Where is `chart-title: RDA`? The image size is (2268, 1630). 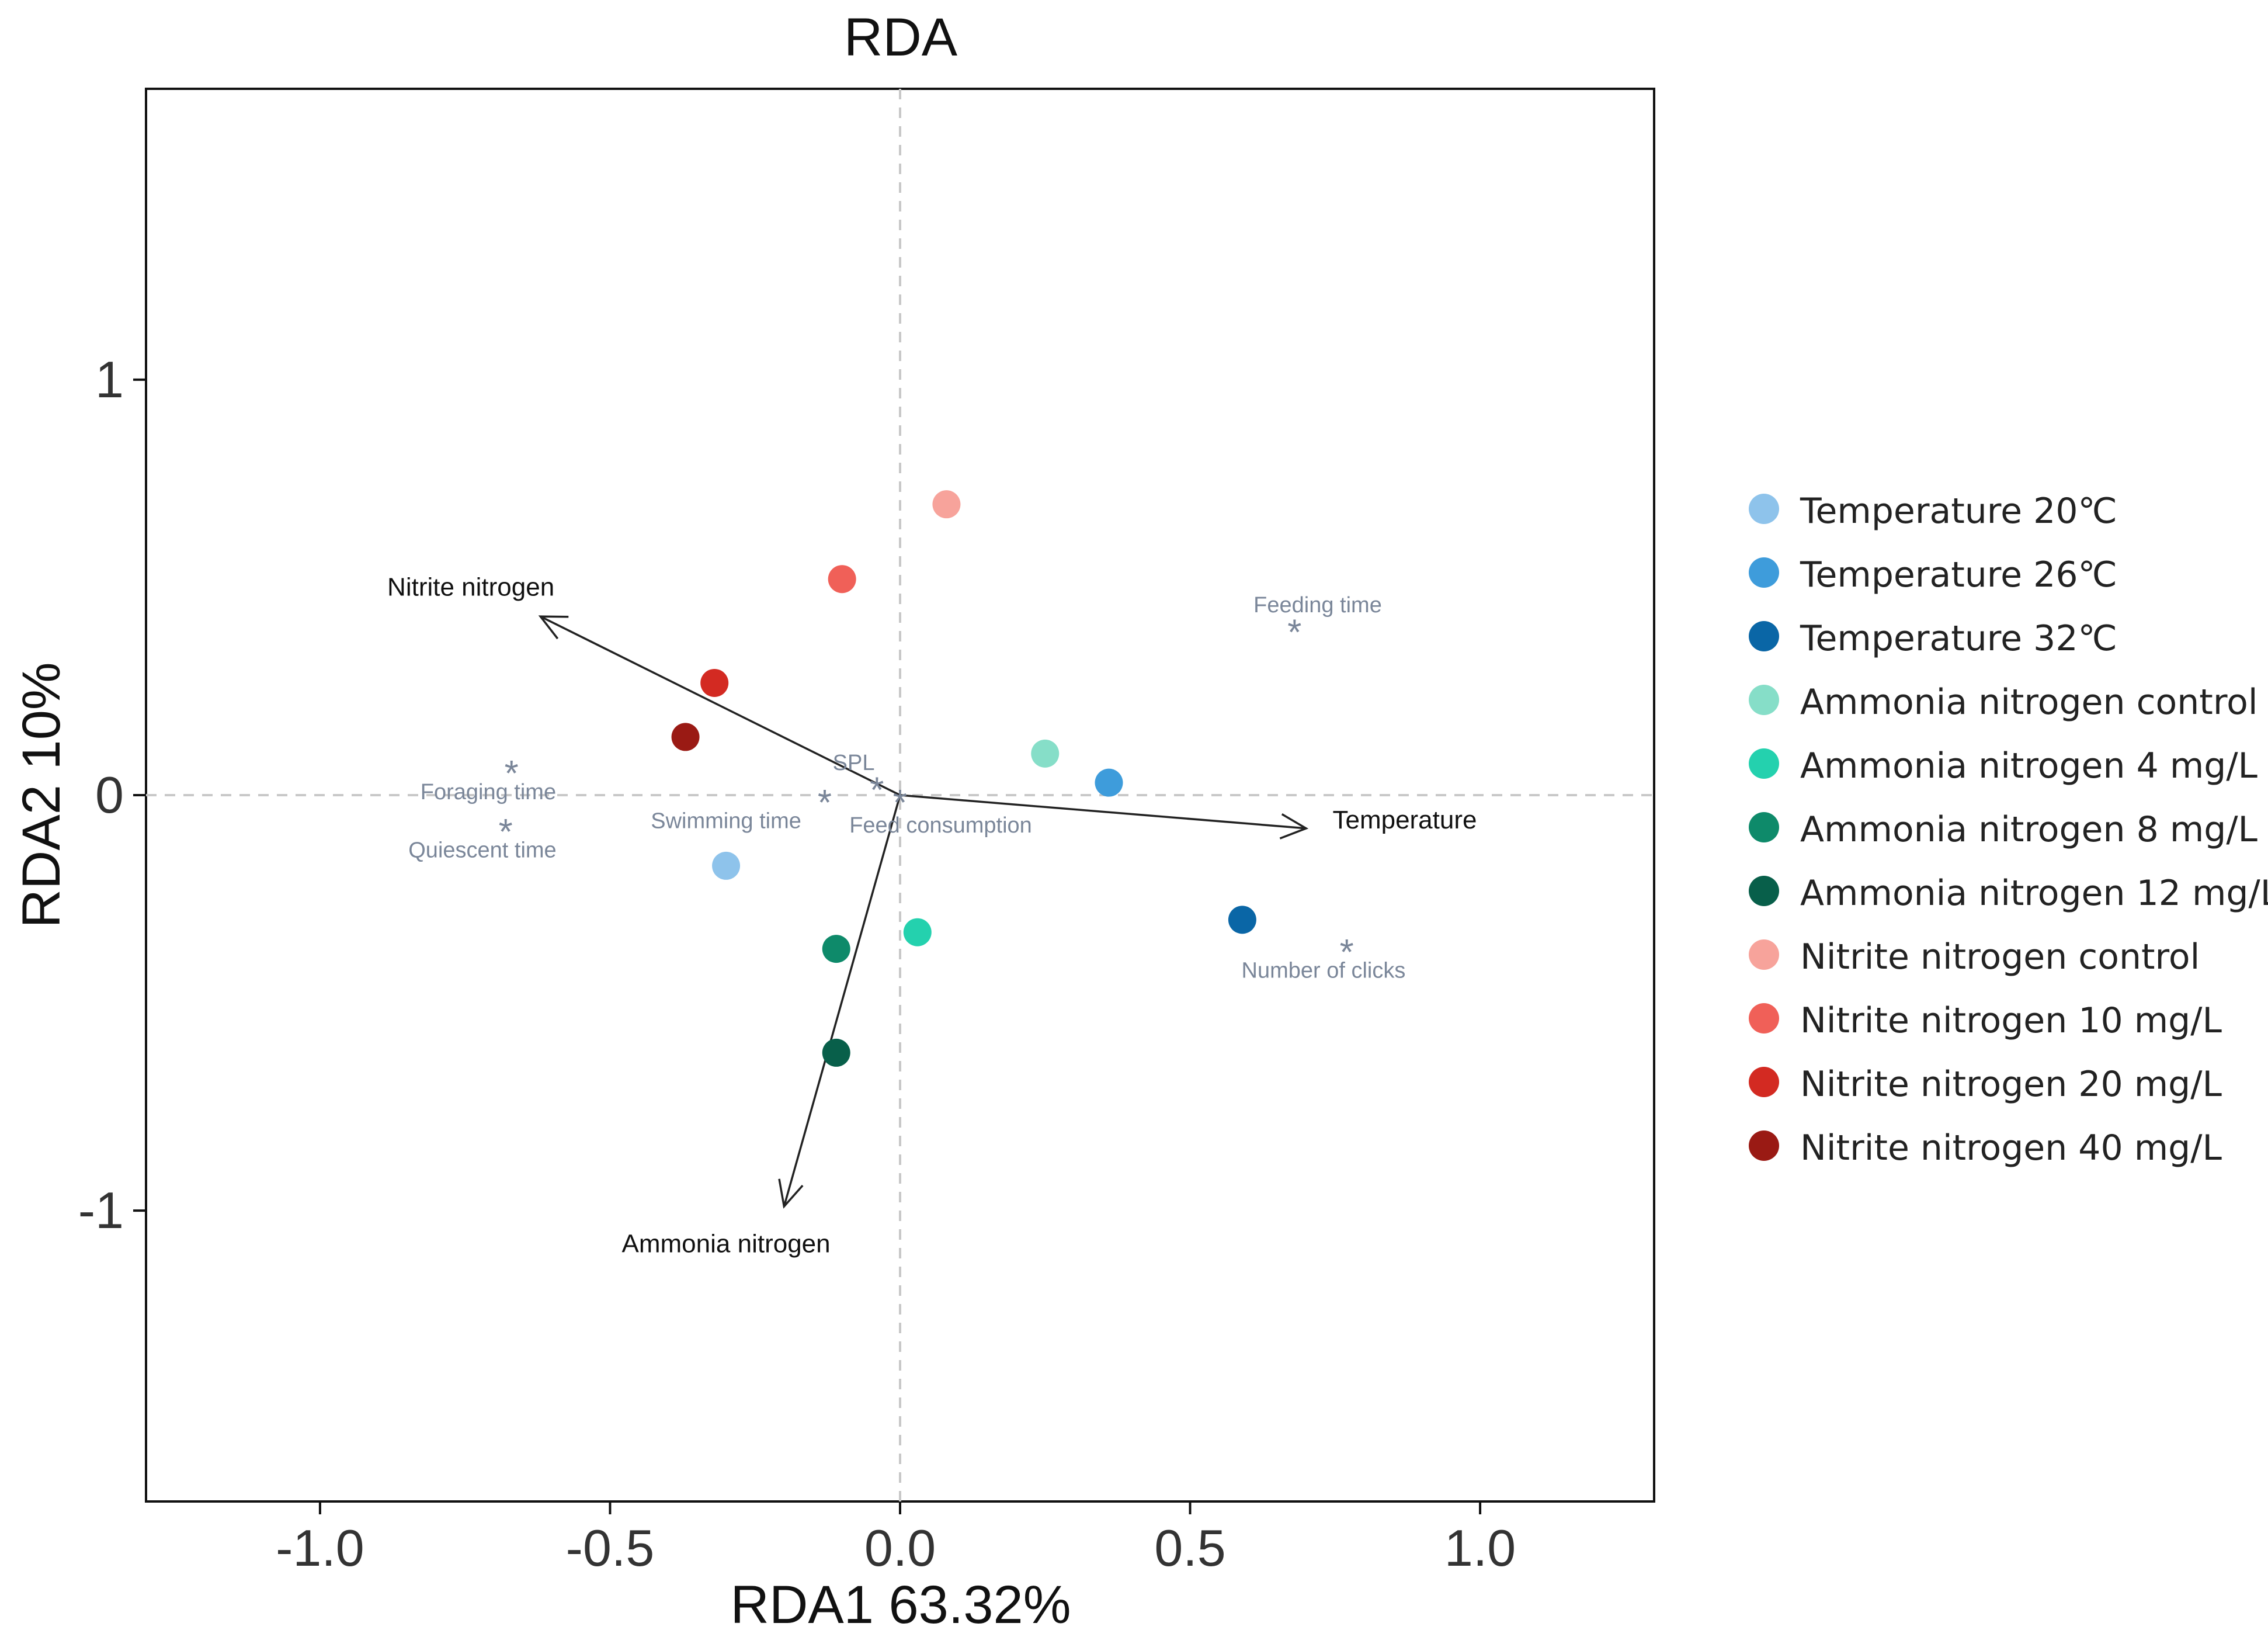 chart-title: RDA is located at coordinates (901, 37).